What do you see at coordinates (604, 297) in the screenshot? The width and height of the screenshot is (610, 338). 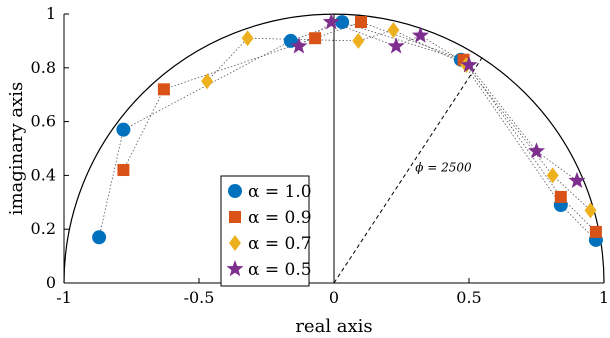 I see `x-tick-label: 1` at bounding box center [604, 297].